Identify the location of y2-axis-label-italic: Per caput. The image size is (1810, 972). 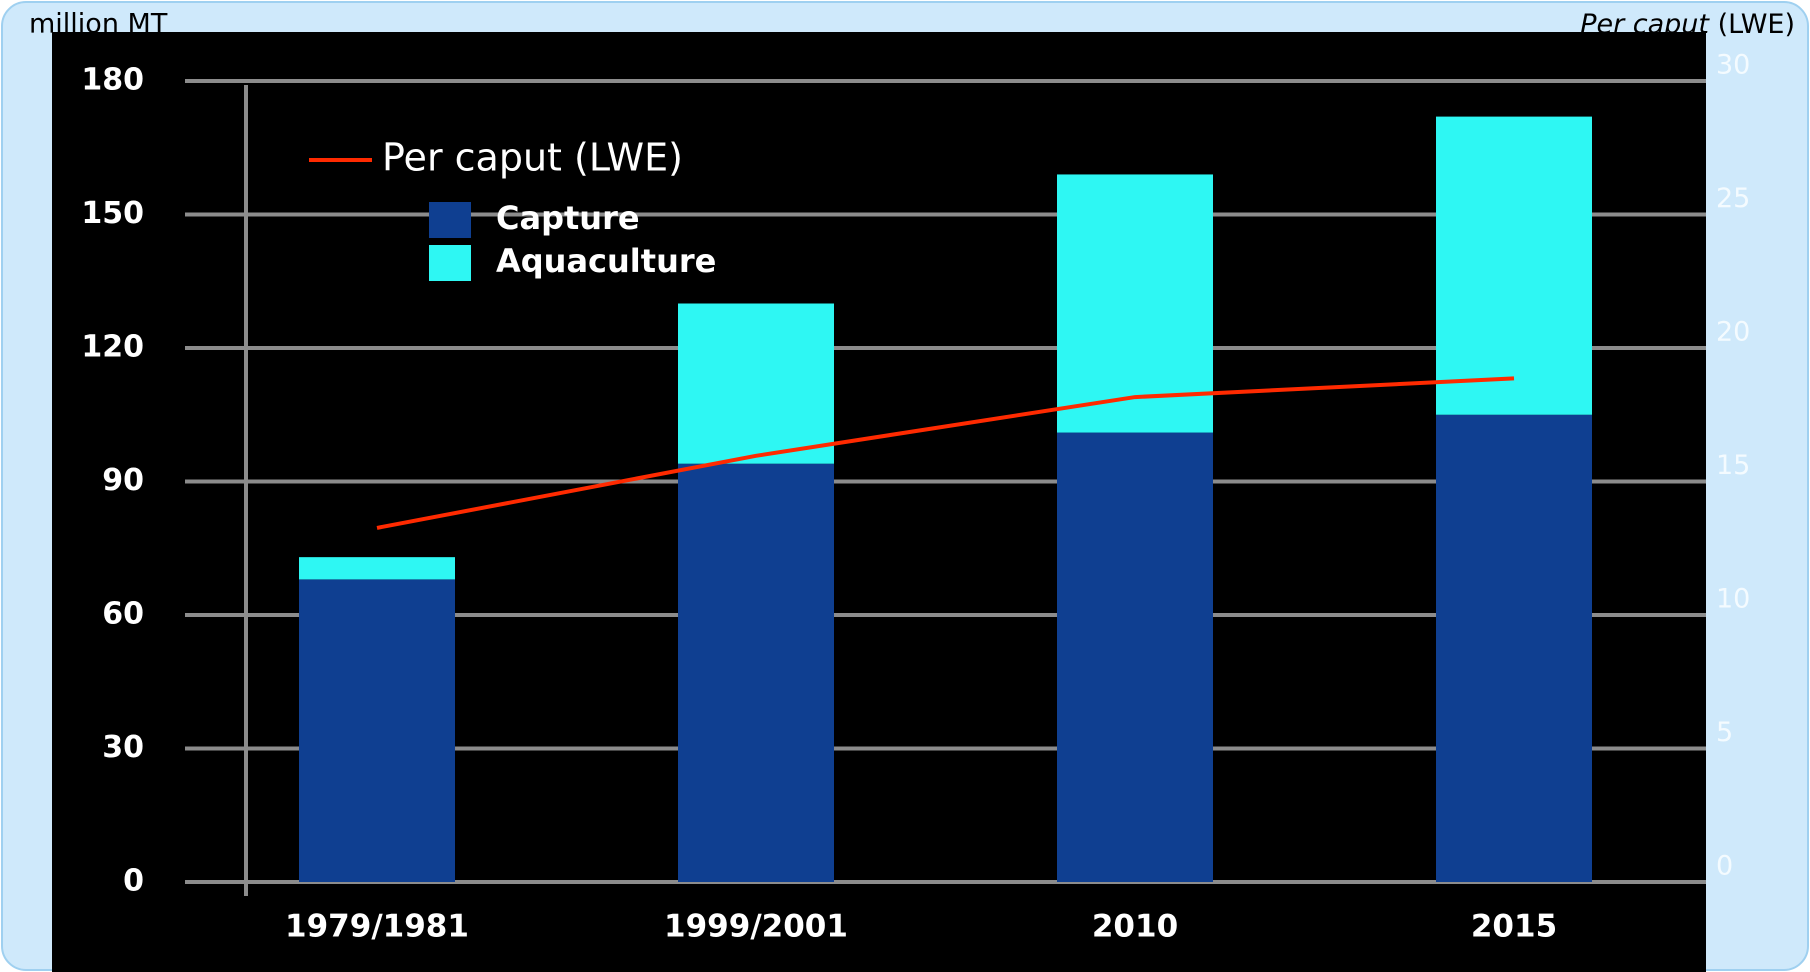
(1645, 24).